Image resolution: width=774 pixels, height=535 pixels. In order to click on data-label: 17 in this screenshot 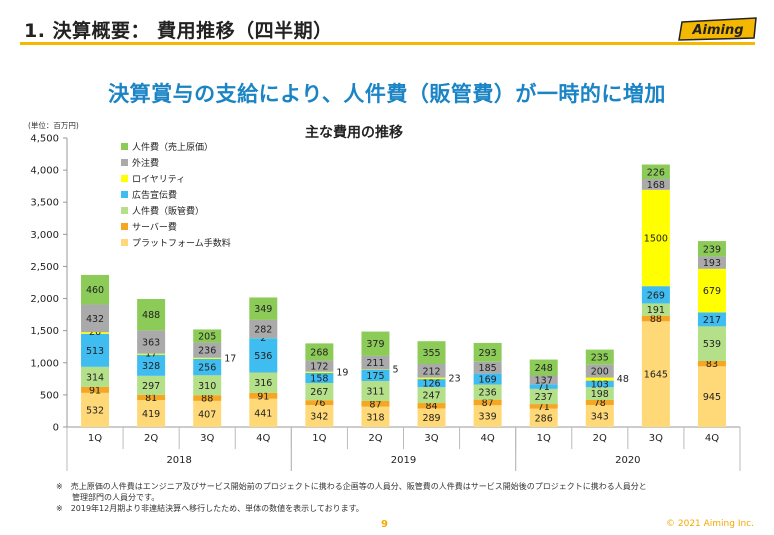, I will do `click(230, 358)`.